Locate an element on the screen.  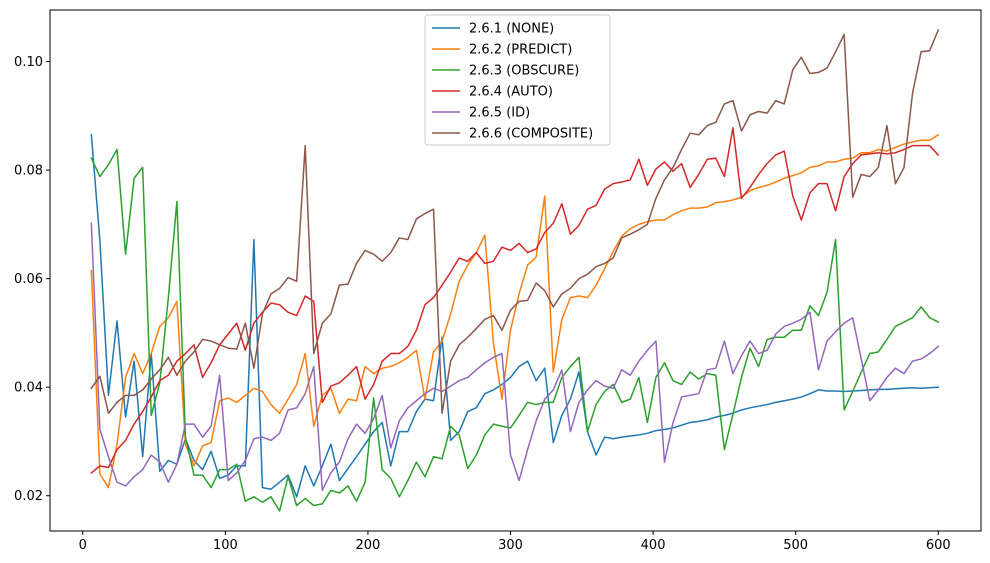
y-tick-label: 0.06 is located at coordinates (28, 279).